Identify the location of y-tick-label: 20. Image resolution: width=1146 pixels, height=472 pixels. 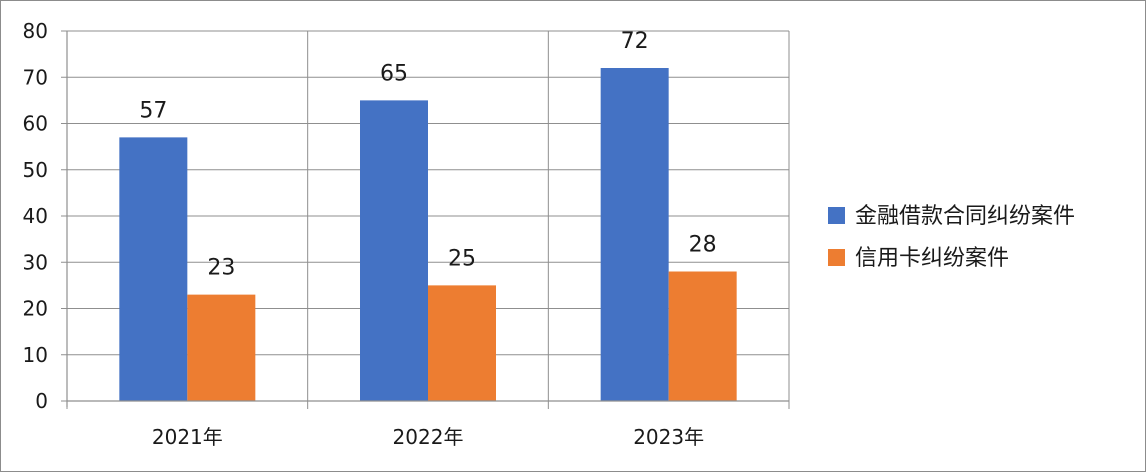
(35, 309).